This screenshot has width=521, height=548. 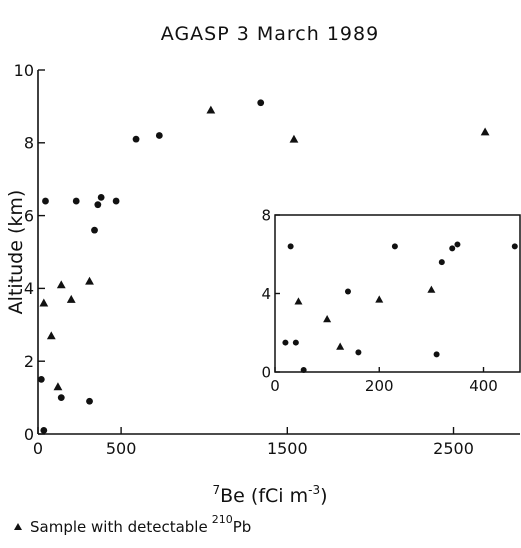 What do you see at coordinates (38, 448) in the screenshot?
I see `main-x-tick-label: 0` at bounding box center [38, 448].